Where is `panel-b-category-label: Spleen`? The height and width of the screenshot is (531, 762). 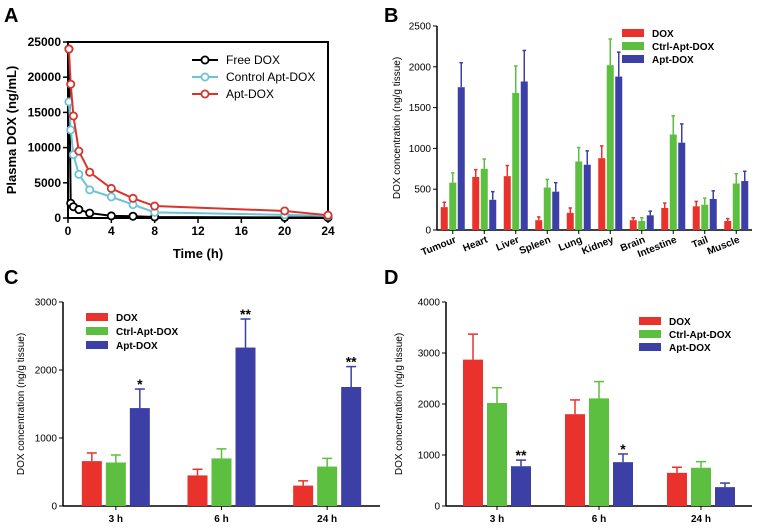
panel-b-category-label: Spleen is located at coordinates (535, 246).